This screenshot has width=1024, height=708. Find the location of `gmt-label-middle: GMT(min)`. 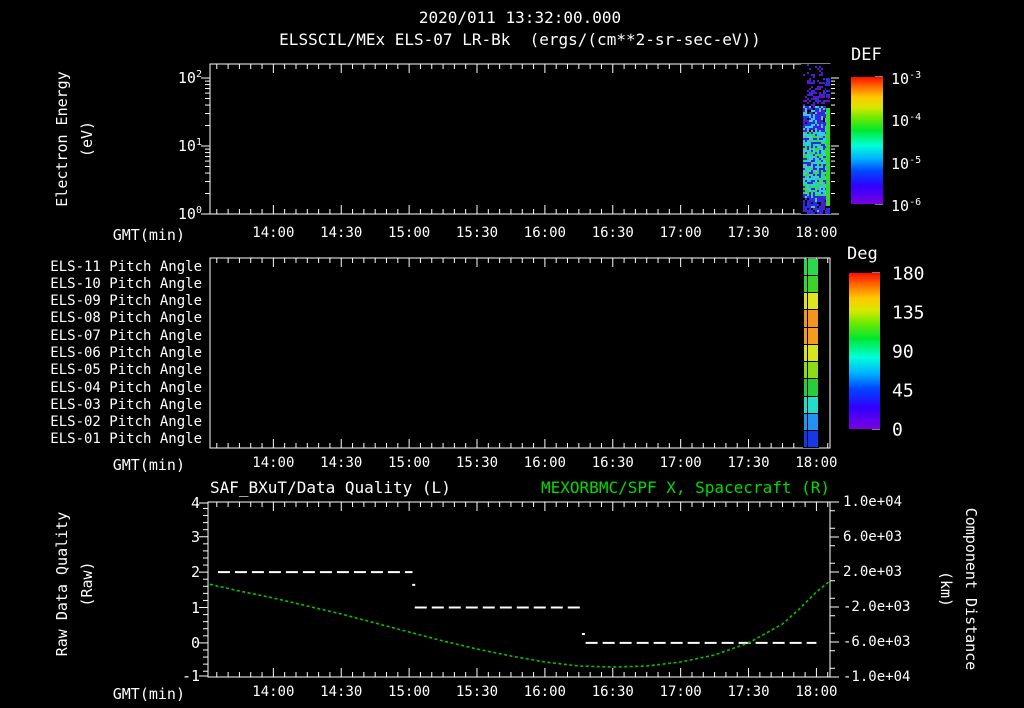

gmt-label-middle: GMT(min) is located at coordinates (148, 465).